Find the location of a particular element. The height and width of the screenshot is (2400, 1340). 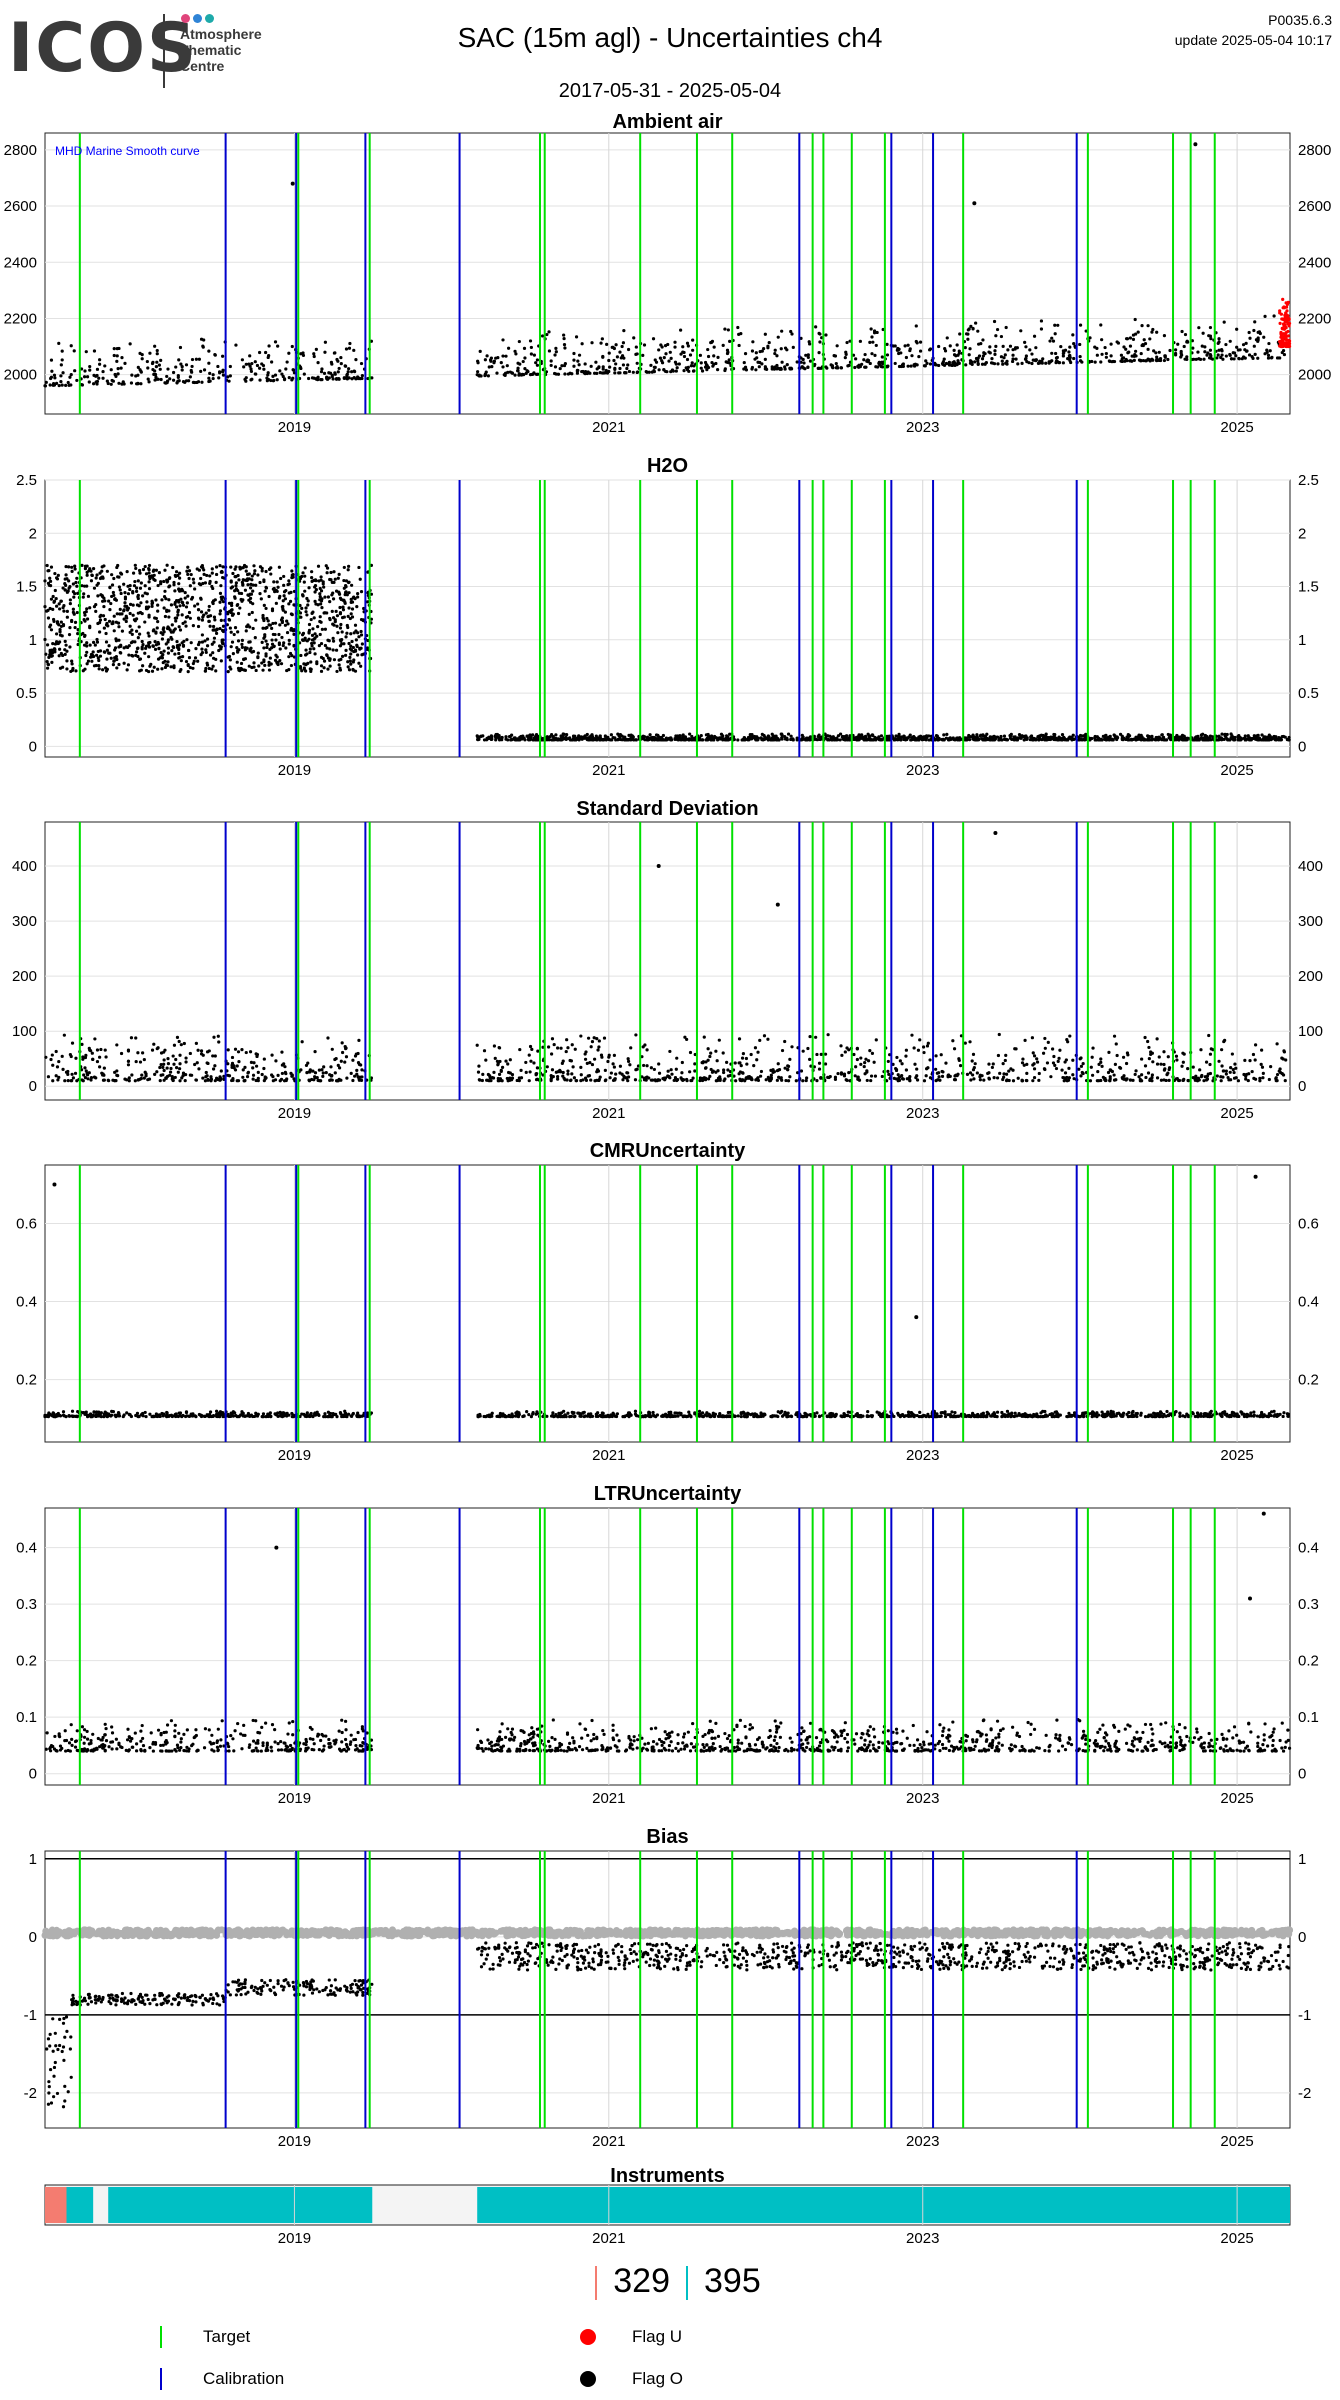

x-tick-label: 2021 is located at coordinates (608, 770).